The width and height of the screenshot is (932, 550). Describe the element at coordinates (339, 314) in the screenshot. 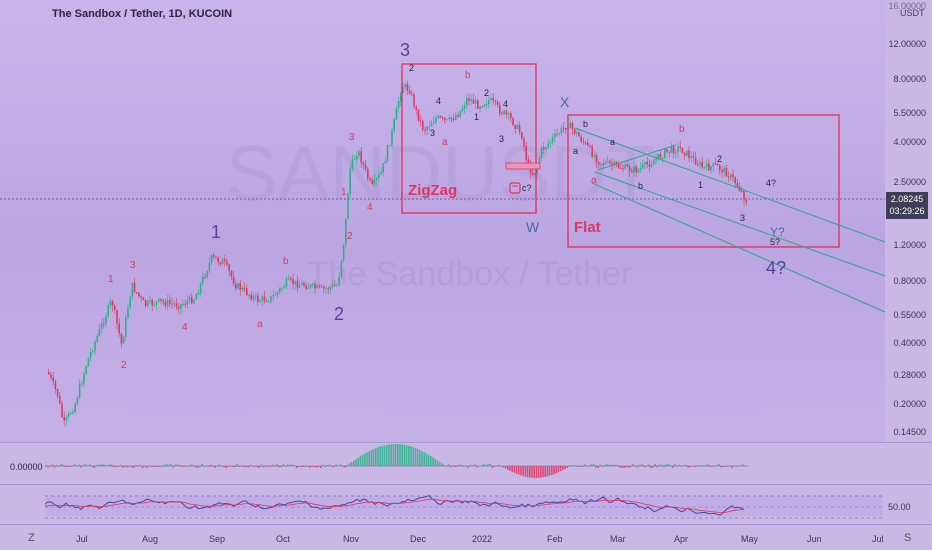

I see `wave-label-2: 2` at that location.